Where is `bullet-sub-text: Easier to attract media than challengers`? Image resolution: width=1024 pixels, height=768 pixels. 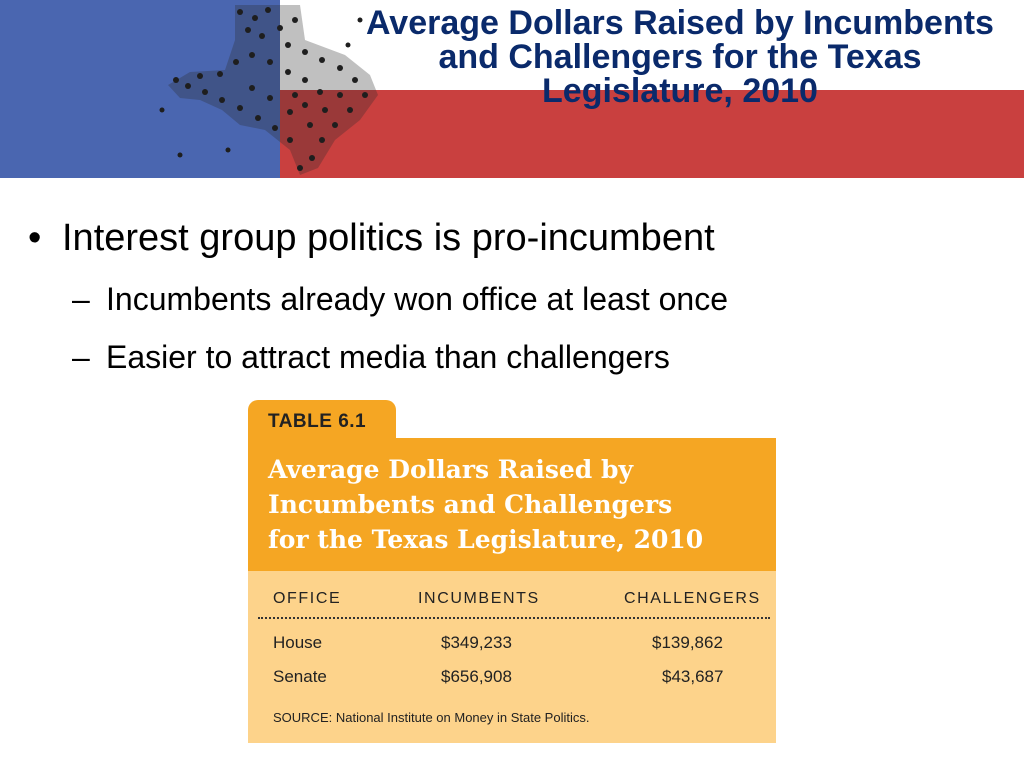
bullet-sub-text: Easier to attract media than challengers is located at coordinates (388, 357).